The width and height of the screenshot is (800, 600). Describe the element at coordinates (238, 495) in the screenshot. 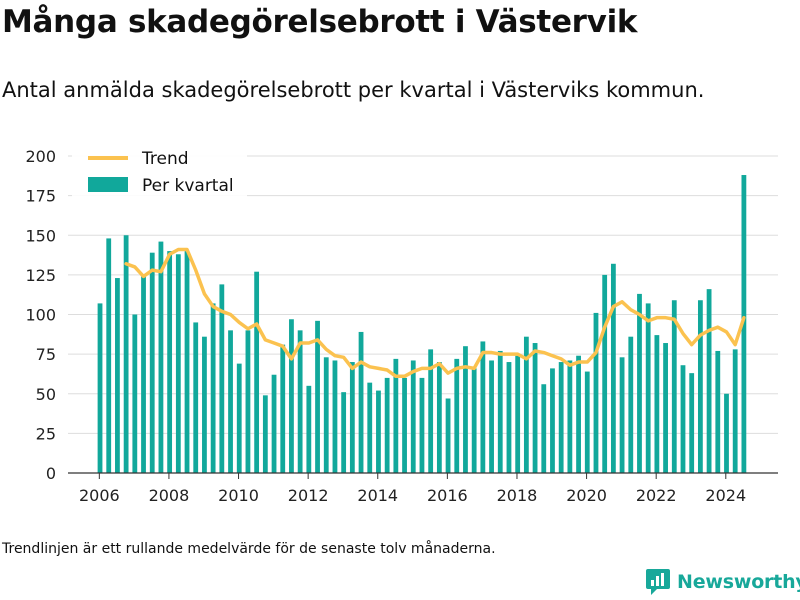

I see `x-tick-label: 2010` at that location.